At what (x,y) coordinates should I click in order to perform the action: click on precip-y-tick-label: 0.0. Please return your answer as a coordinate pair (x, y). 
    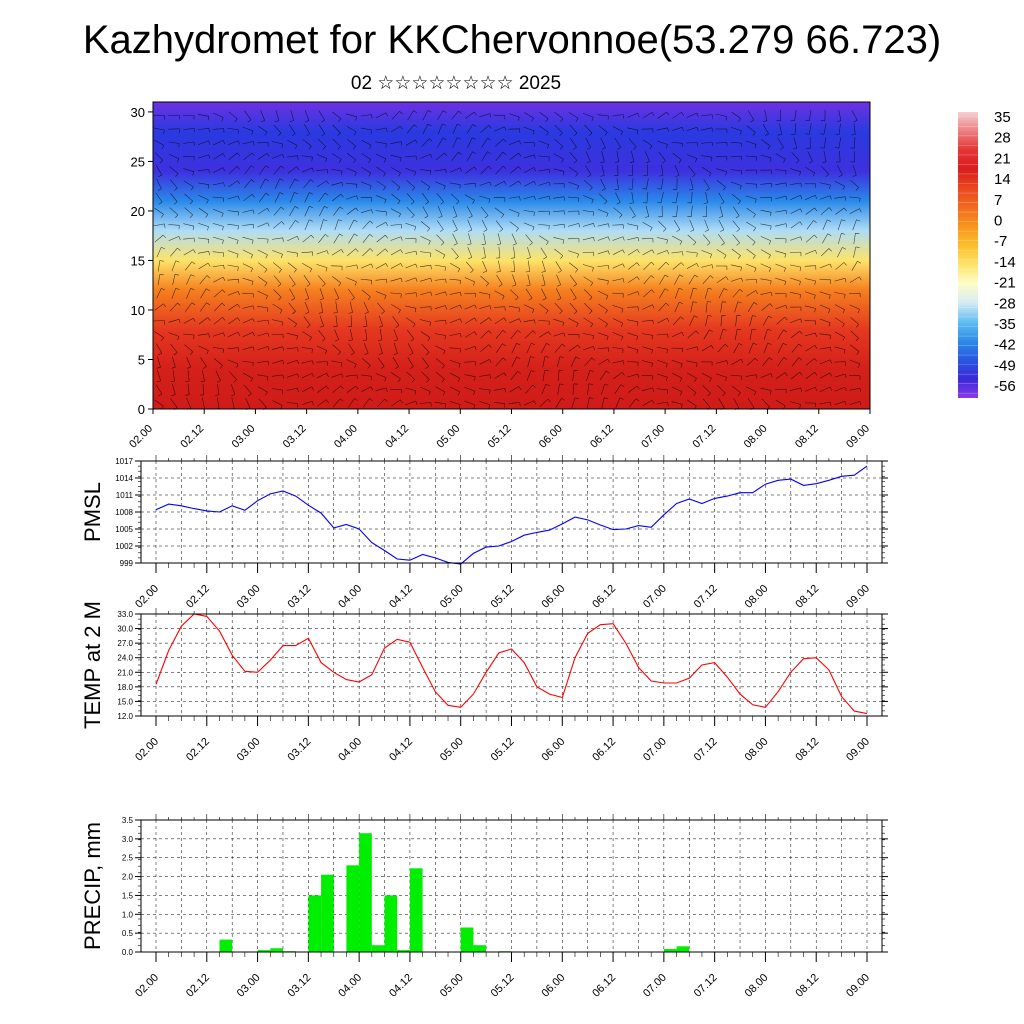
    Looking at the image, I should click on (128, 952).